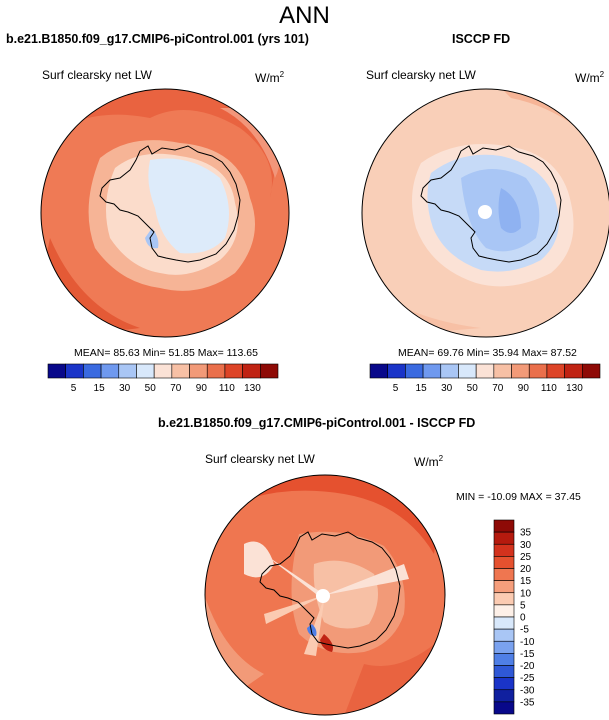 The width and height of the screenshot is (609, 720). I want to click on diff-colorbar-label: 5, so click(523, 605).